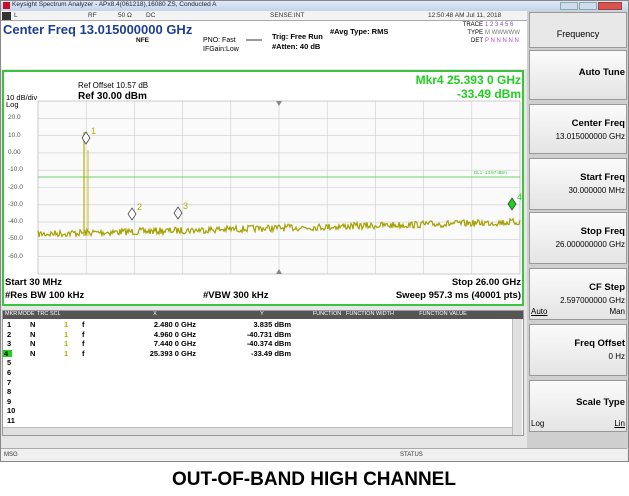 This screenshot has height=496, width=629. Describe the element at coordinates (55, 314) in the screenshot. I see `table-header: SCL` at that location.